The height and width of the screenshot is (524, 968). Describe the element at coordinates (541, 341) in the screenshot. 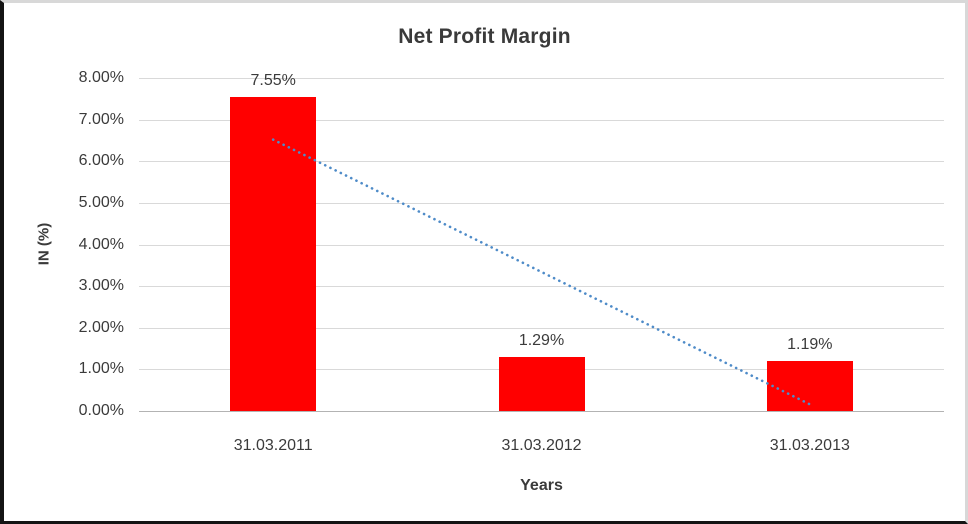

I see `bar-data-label: 1.29%` at that location.